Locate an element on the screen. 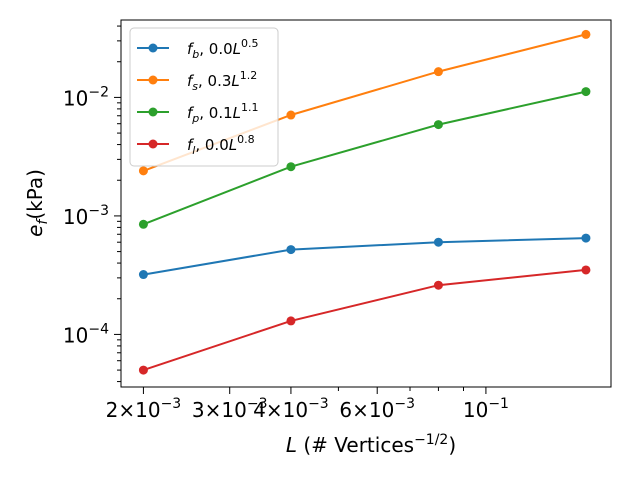 The image size is (640, 480). y-axis-label: ef(kPa) is located at coordinates (37, 203).